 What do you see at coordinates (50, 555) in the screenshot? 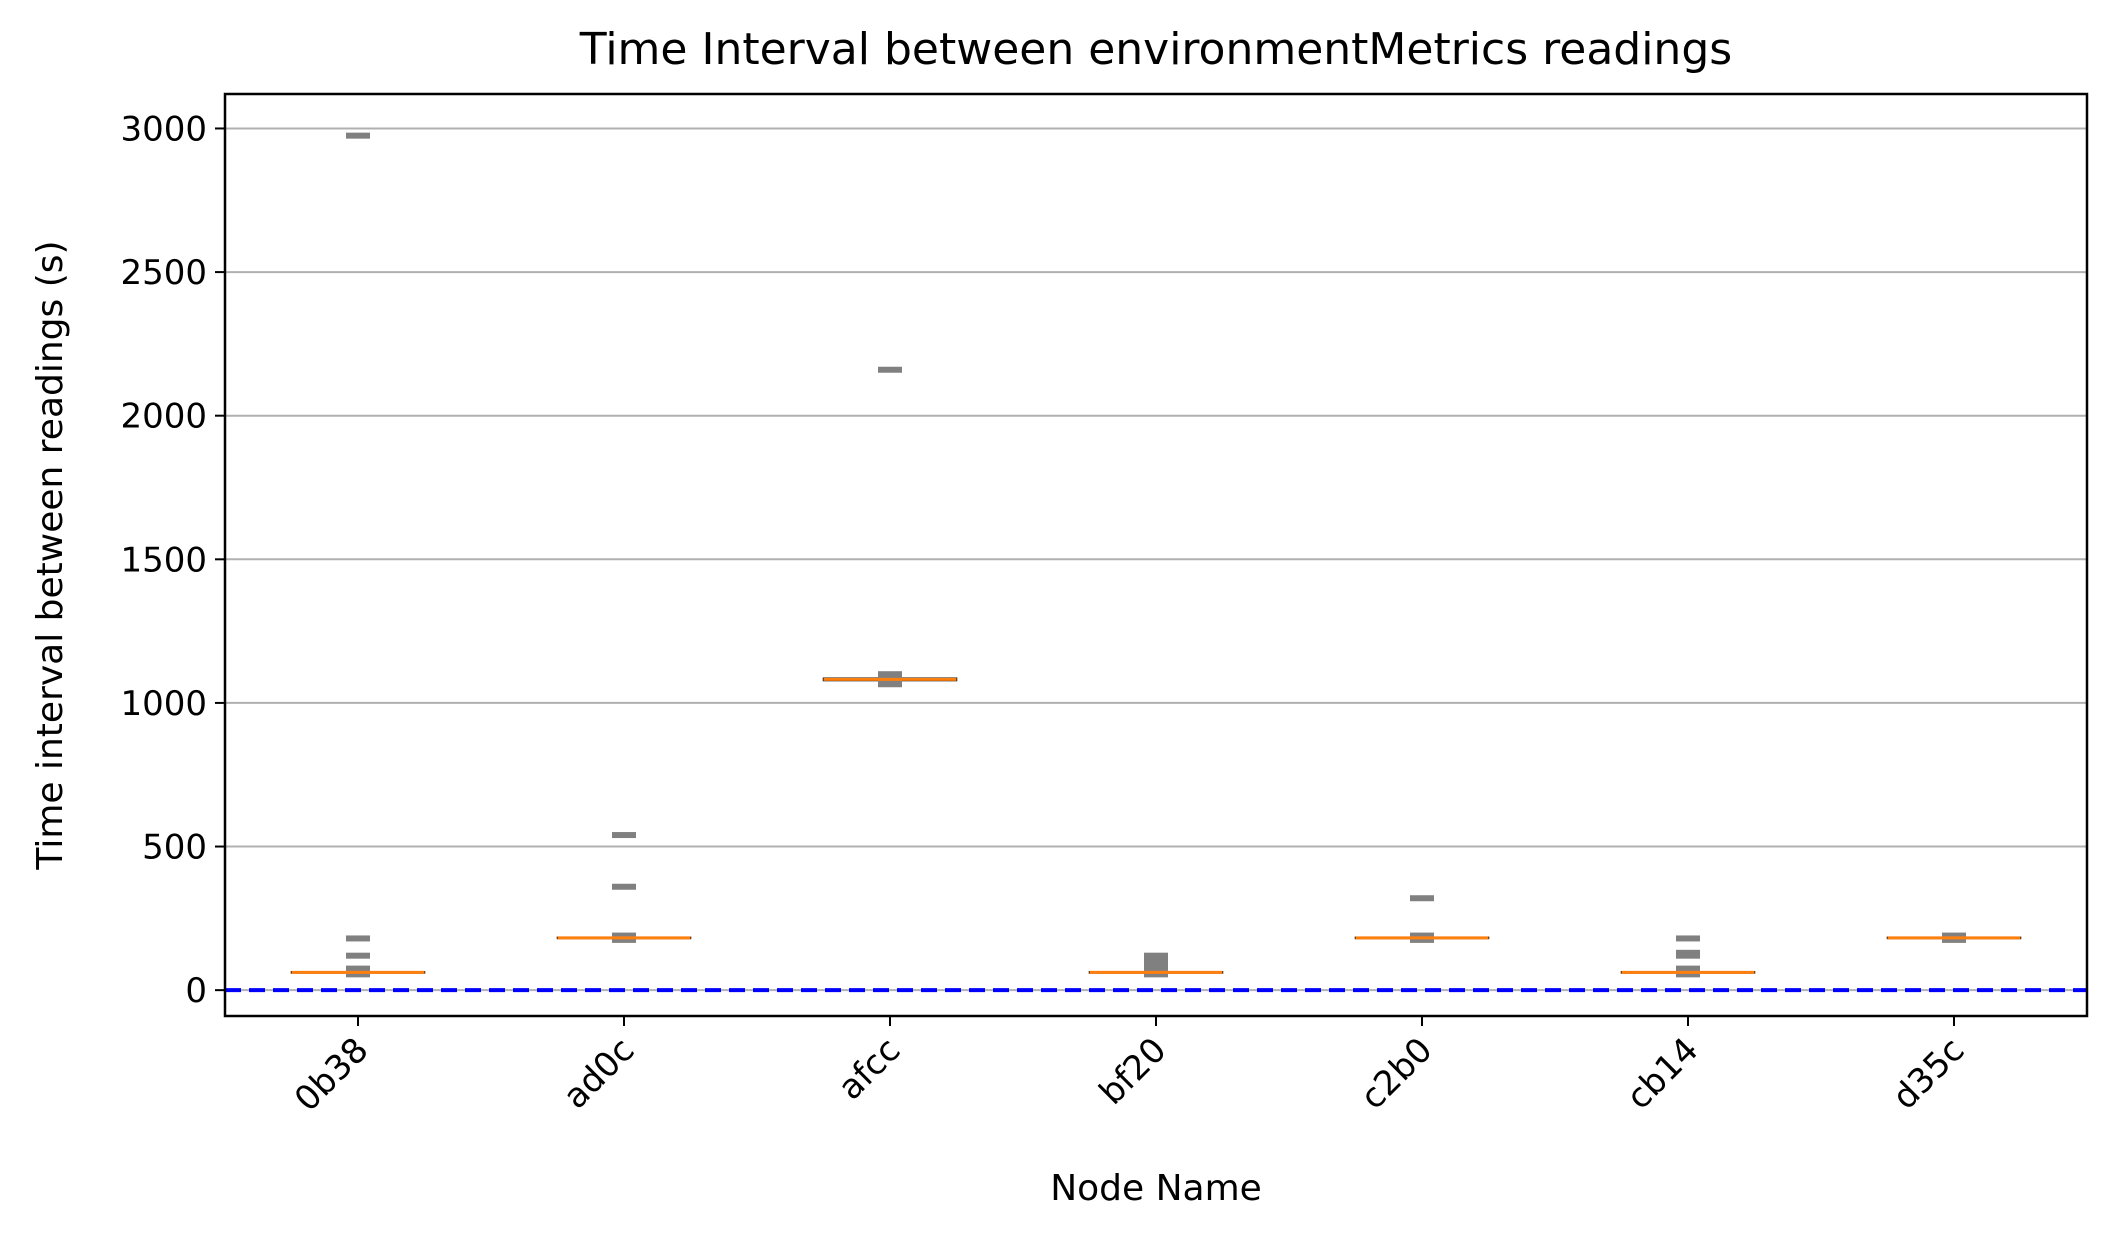
I see `y-axis-label: Time interval between readings (s)` at bounding box center [50, 555].